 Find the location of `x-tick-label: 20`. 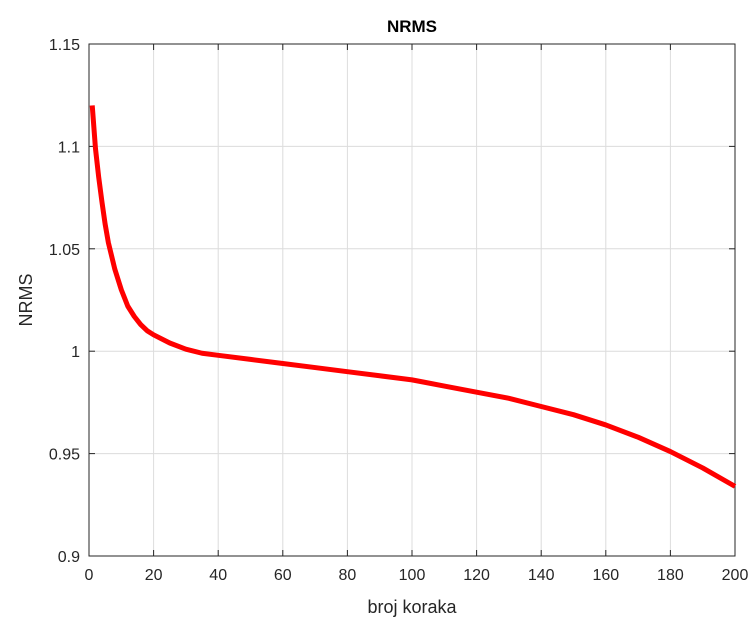

x-tick-label: 20 is located at coordinates (154, 575).